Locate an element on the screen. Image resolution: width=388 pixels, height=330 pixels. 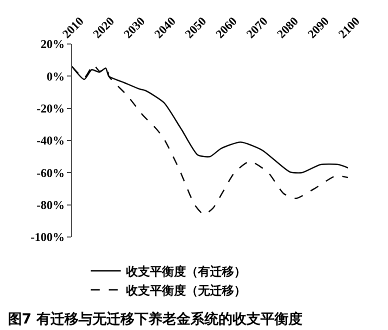
y-tick-label: 0% is located at coordinates (55, 76).